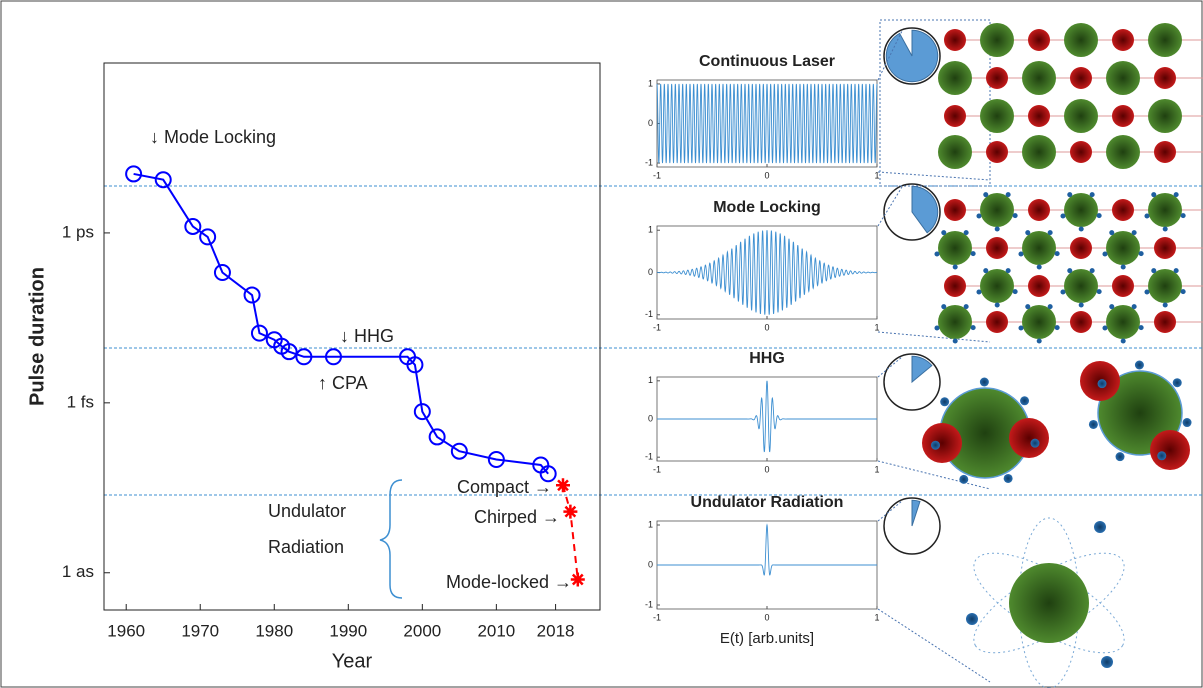 This screenshot has width=1203, height=688. I want to click on panel-title: Undulator Radiation, so click(767, 502).